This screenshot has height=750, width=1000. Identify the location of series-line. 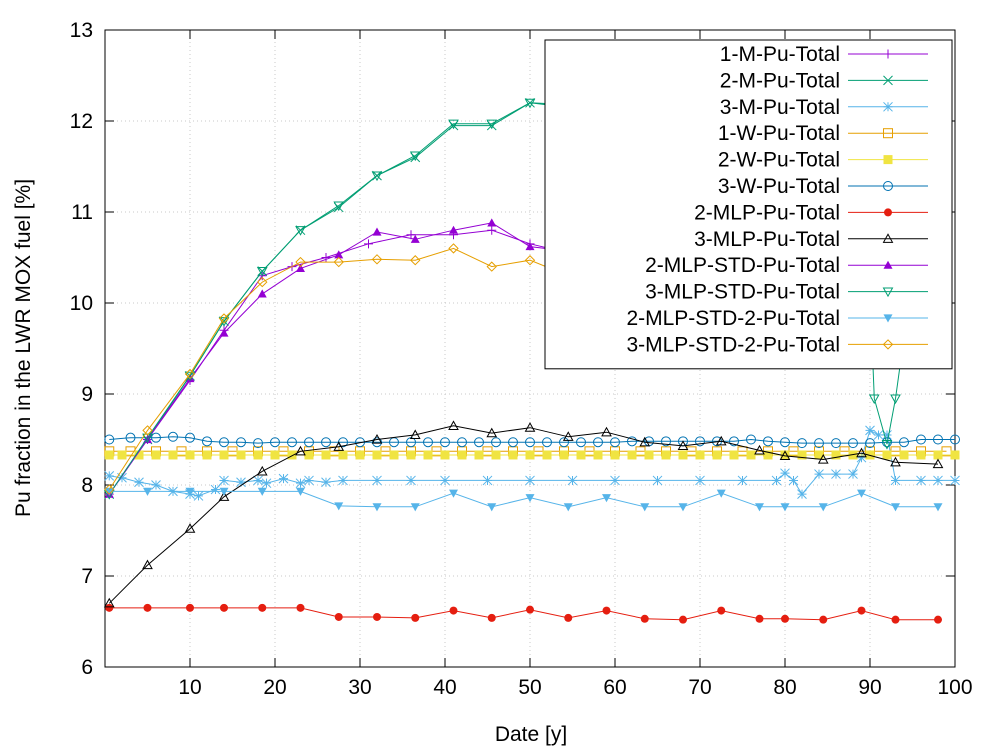
(523, 499).